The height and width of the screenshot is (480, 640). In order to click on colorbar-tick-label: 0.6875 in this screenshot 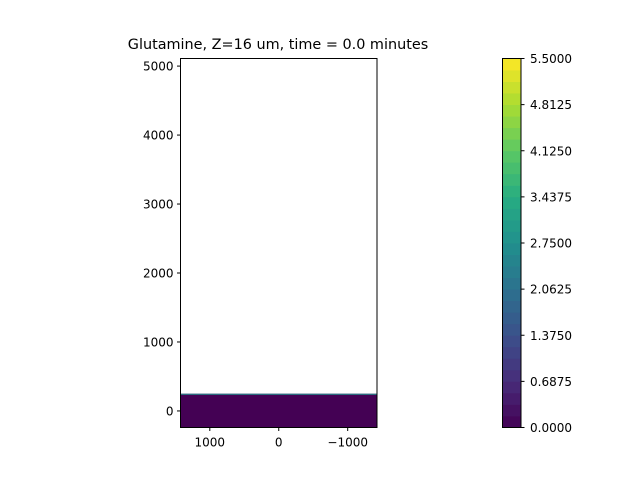, I will do `click(551, 382)`.